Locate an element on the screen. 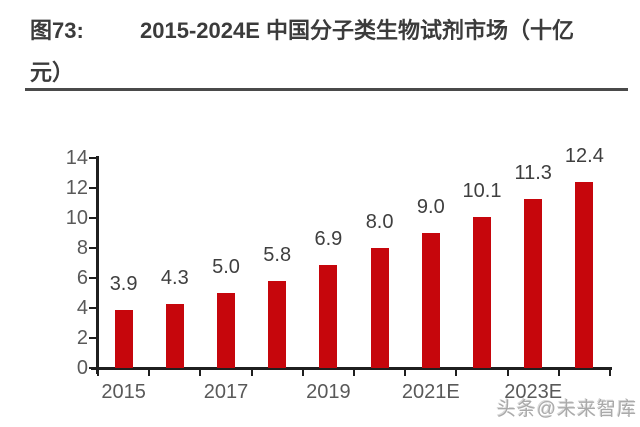 This screenshot has height=427, width=640. y-tick-label: 12 is located at coordinates (76, 188).